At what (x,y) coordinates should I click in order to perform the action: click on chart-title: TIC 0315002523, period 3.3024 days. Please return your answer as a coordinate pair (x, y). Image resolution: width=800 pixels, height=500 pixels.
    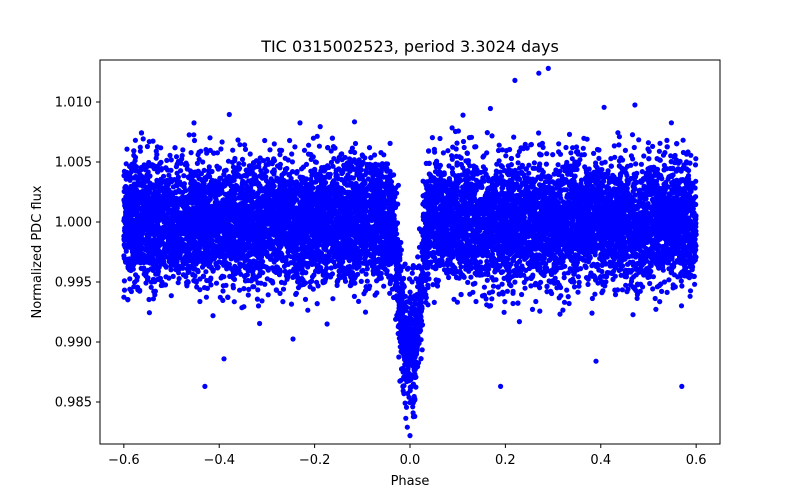
    Looking at the image, I should click on (409, 46).